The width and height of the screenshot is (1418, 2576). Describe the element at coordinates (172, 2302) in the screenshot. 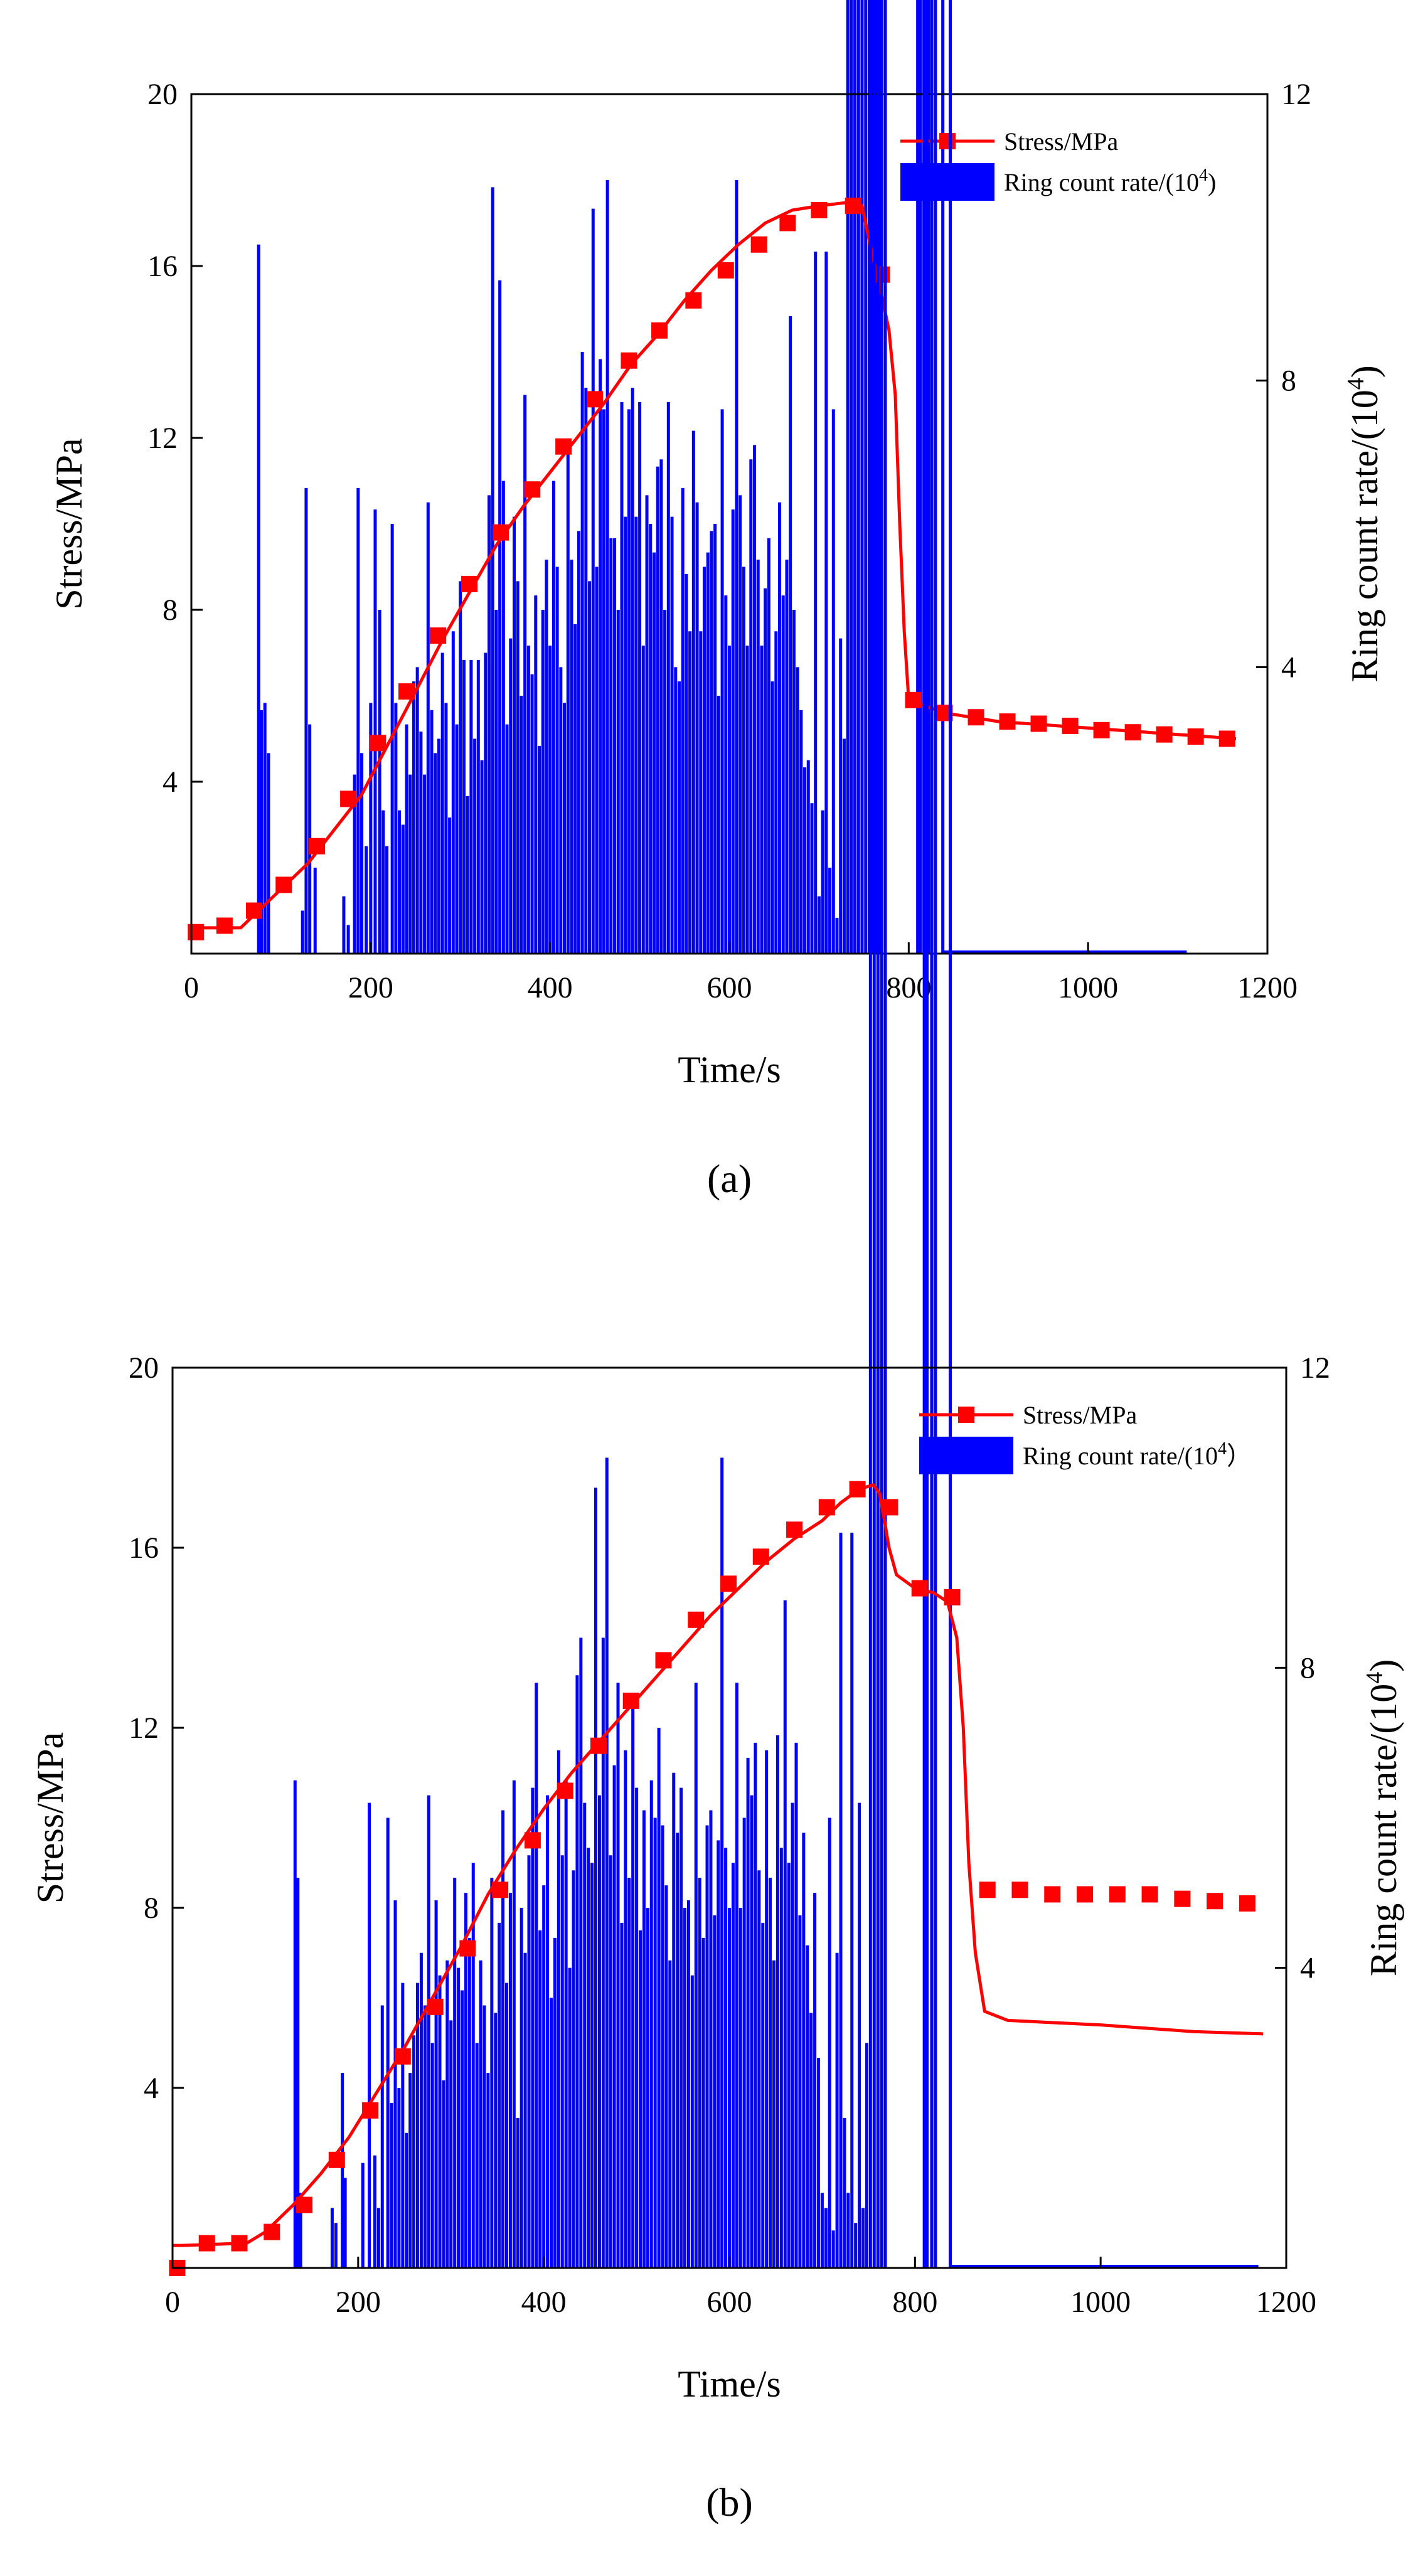

I see `panel-b-x-tick-label: 0` at that location.